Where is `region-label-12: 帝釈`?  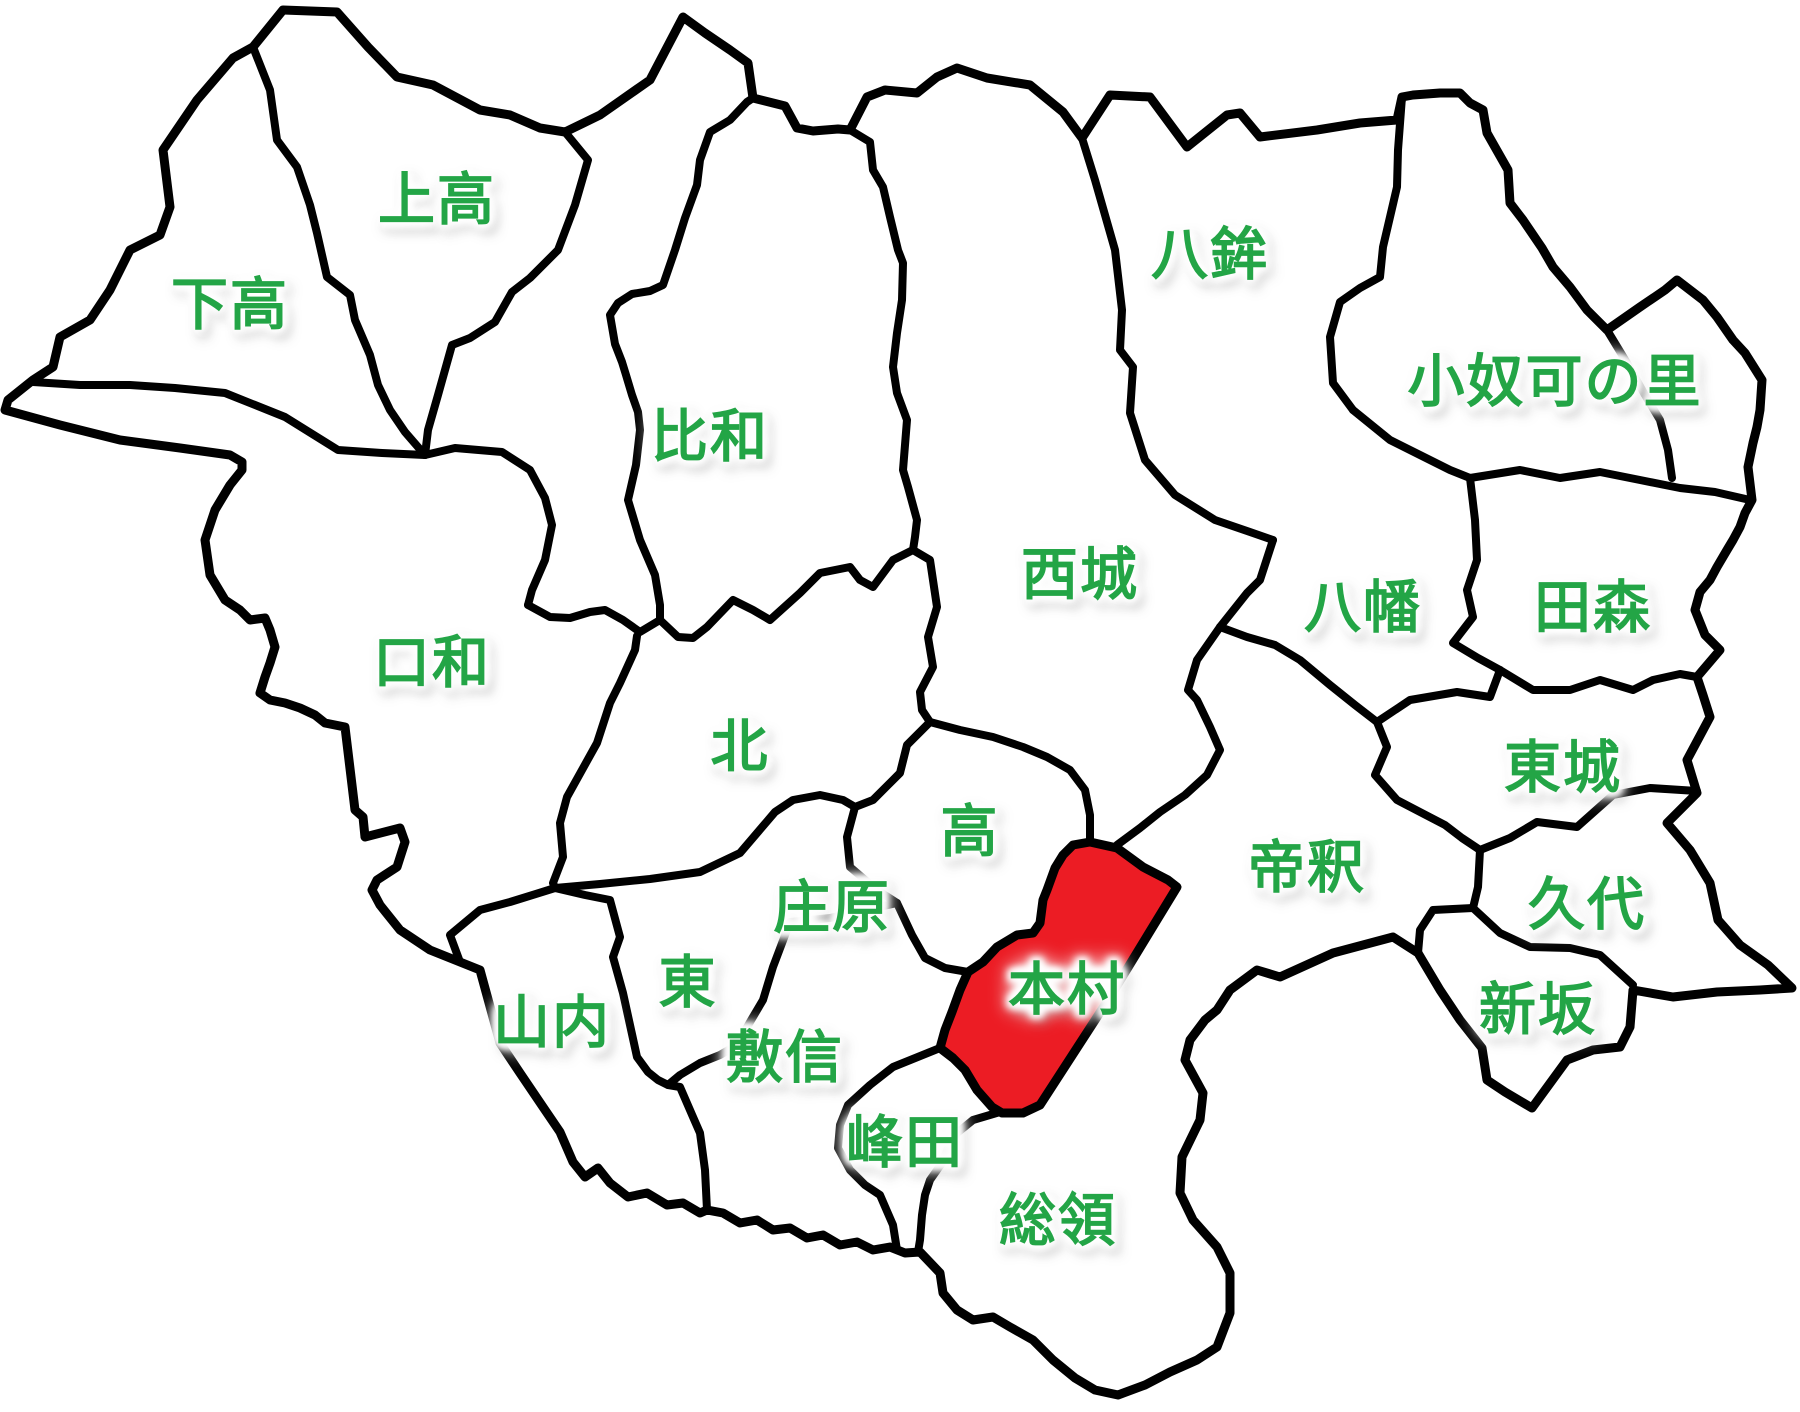
region-label-12: 帝釈 is located at coordinates (1307, 868).